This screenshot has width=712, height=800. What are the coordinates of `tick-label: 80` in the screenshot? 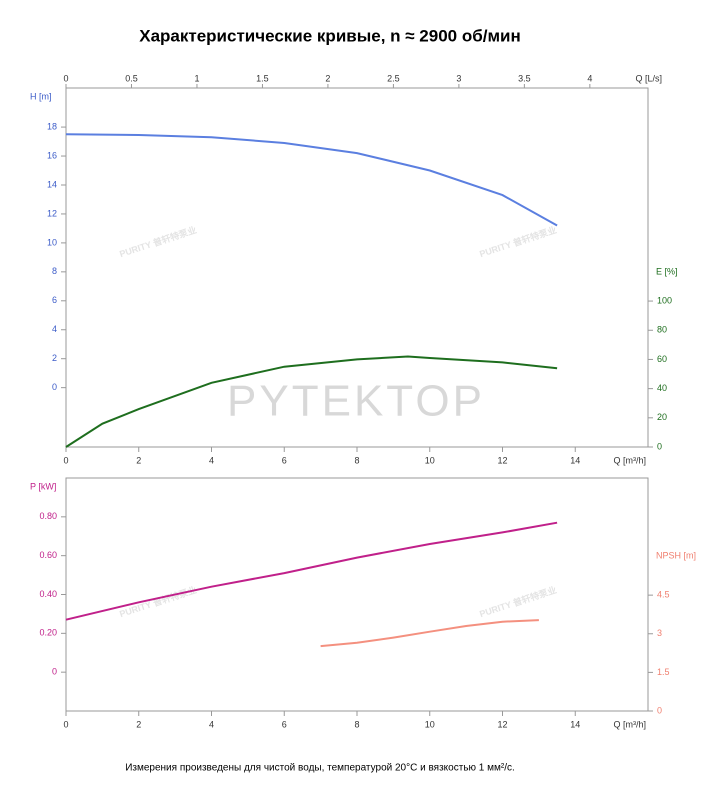 It's located at (662, 330).